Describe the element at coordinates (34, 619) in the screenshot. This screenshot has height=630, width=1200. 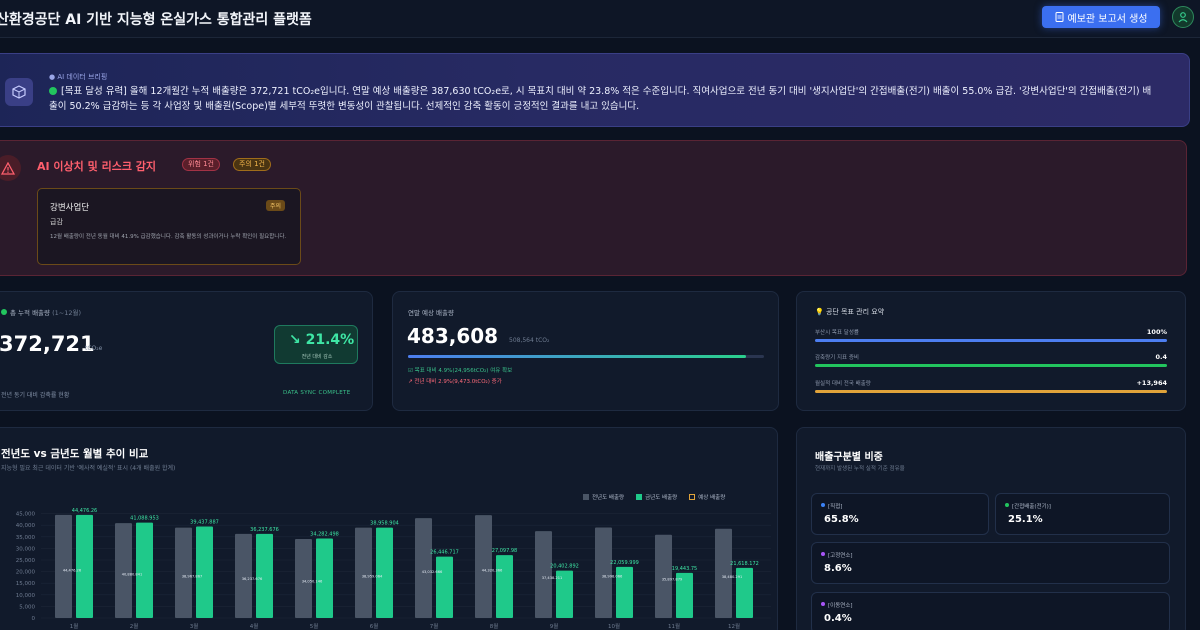
I see `y-tick-label: 0` at that location.